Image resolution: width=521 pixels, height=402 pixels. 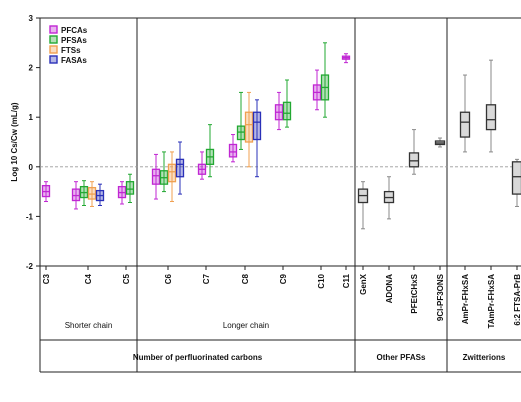 I want to click on y-tick-label-1: -1, so click(x=30, y=216).